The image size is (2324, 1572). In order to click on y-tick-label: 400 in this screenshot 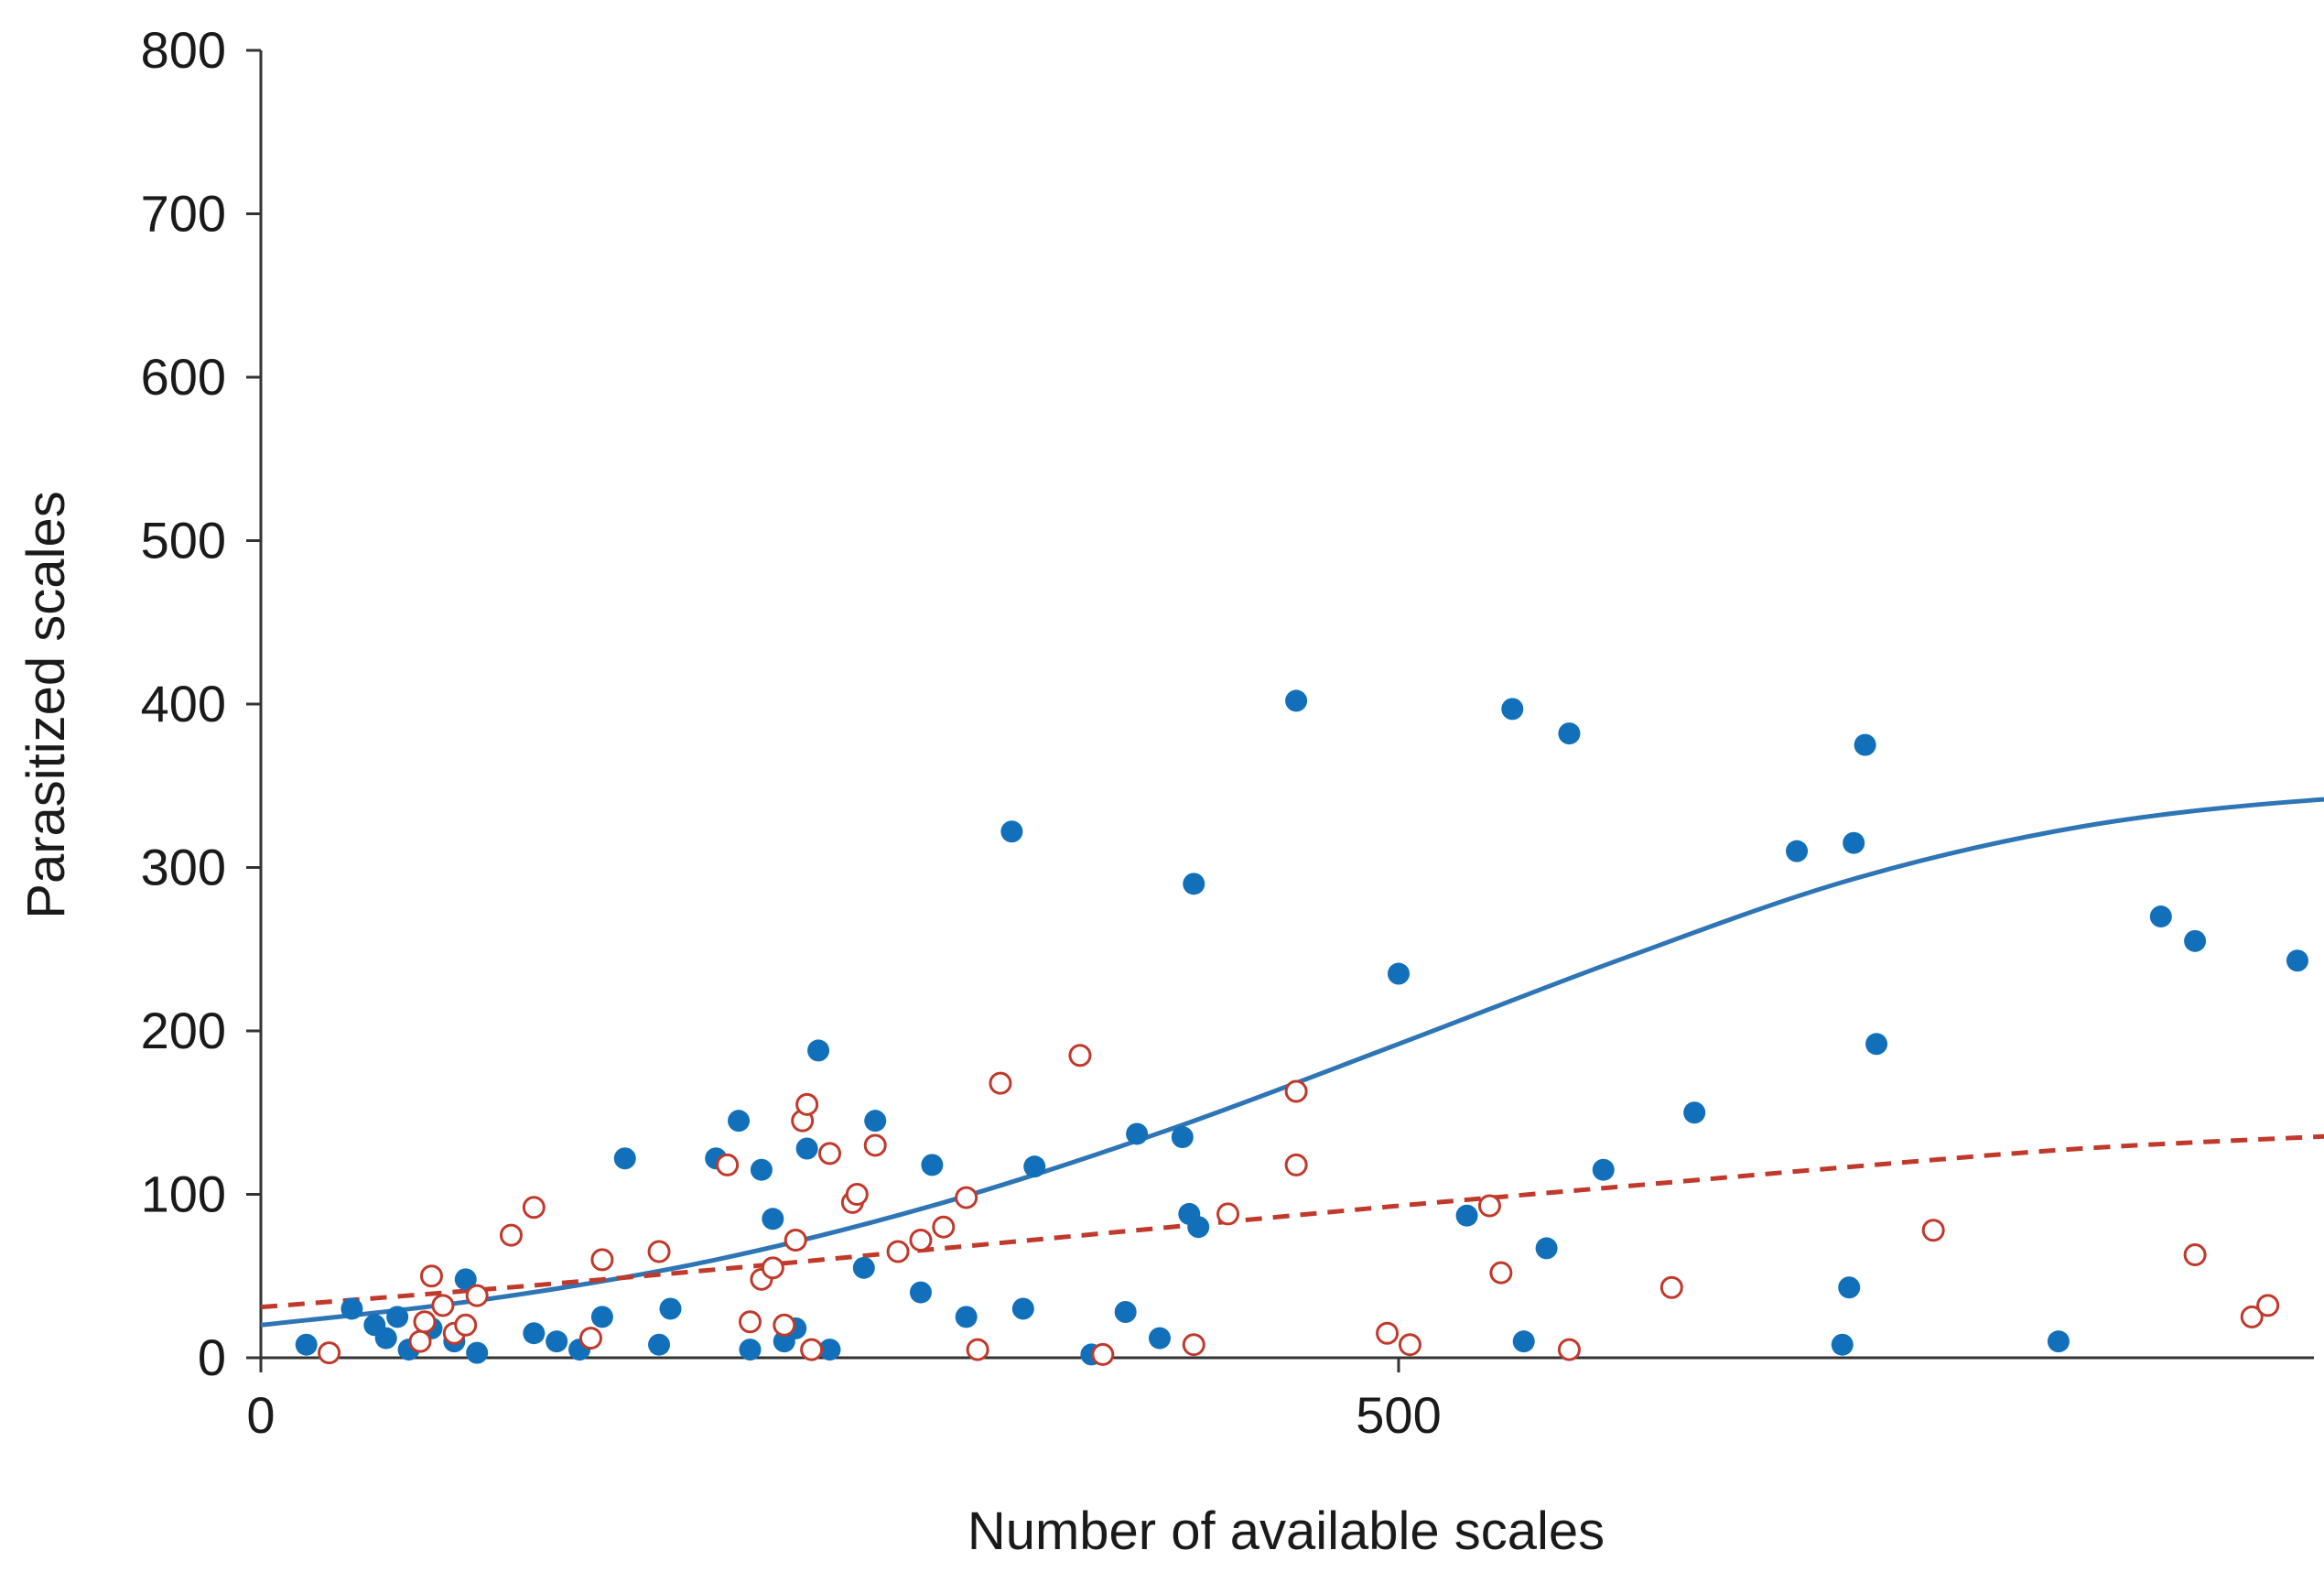, I will do `click(183, 703)`.